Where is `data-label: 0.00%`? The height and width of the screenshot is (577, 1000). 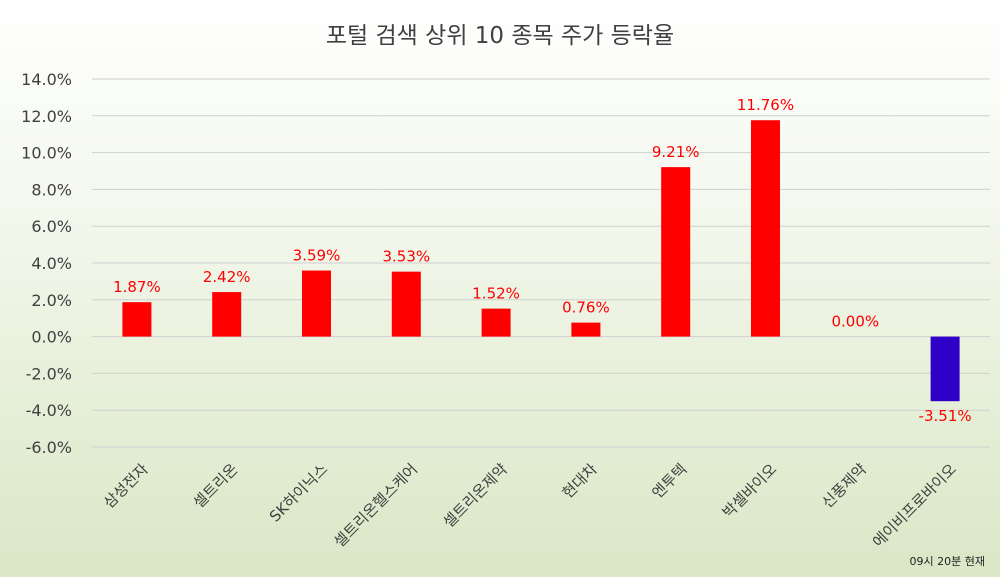 data-label: 0.00% is located at coordinates (855, 322).